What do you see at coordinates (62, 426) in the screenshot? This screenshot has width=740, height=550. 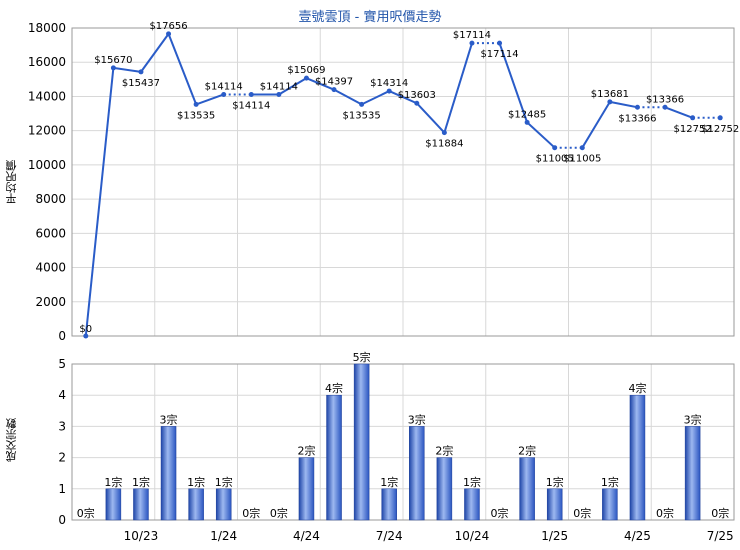 I see `bar-panel-y-tick-label: 3` at bounding box center [62, 426].